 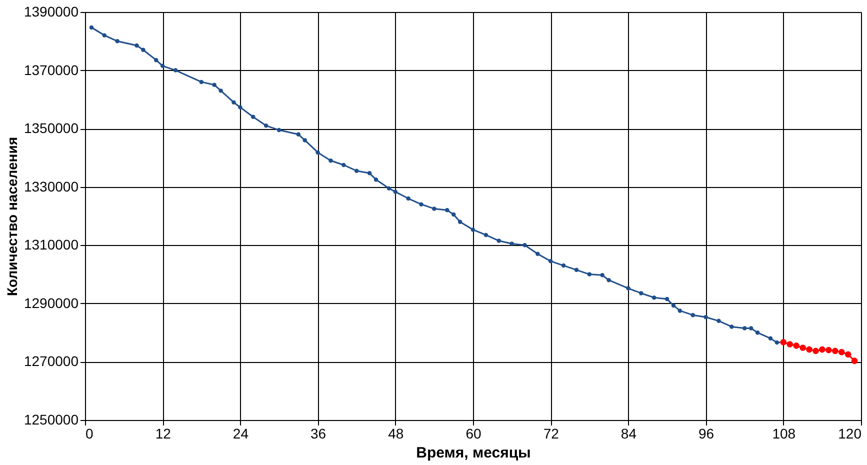 I want to click on y-tick-label: 1310000, so click(x=51, y=244).